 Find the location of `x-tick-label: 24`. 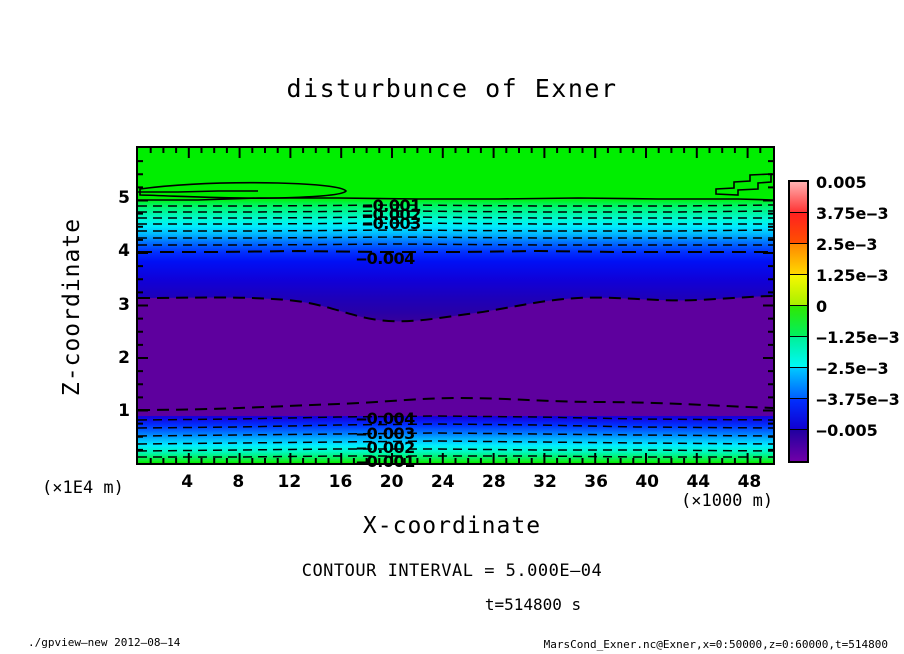

x-tick-label: 24 is located at coordinates (442, 482).